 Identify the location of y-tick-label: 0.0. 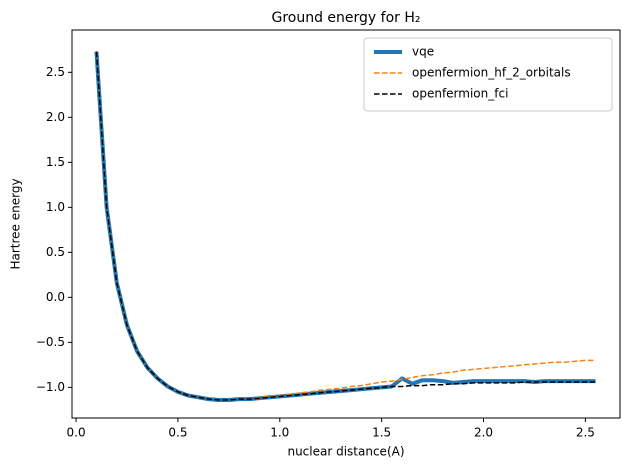
(55, 297).